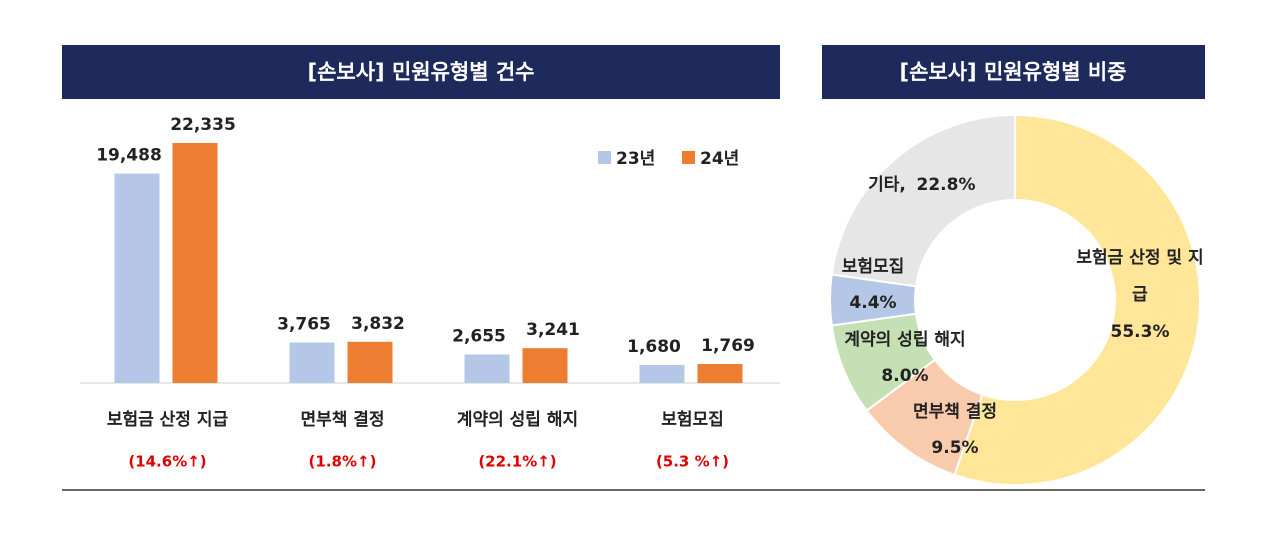 The height and width of the screenshot is (550, 1280). What do you see at coordinates (719, 159) in the screenshot?
I see `legend-label: 24년` at bounding box center [719, 159].